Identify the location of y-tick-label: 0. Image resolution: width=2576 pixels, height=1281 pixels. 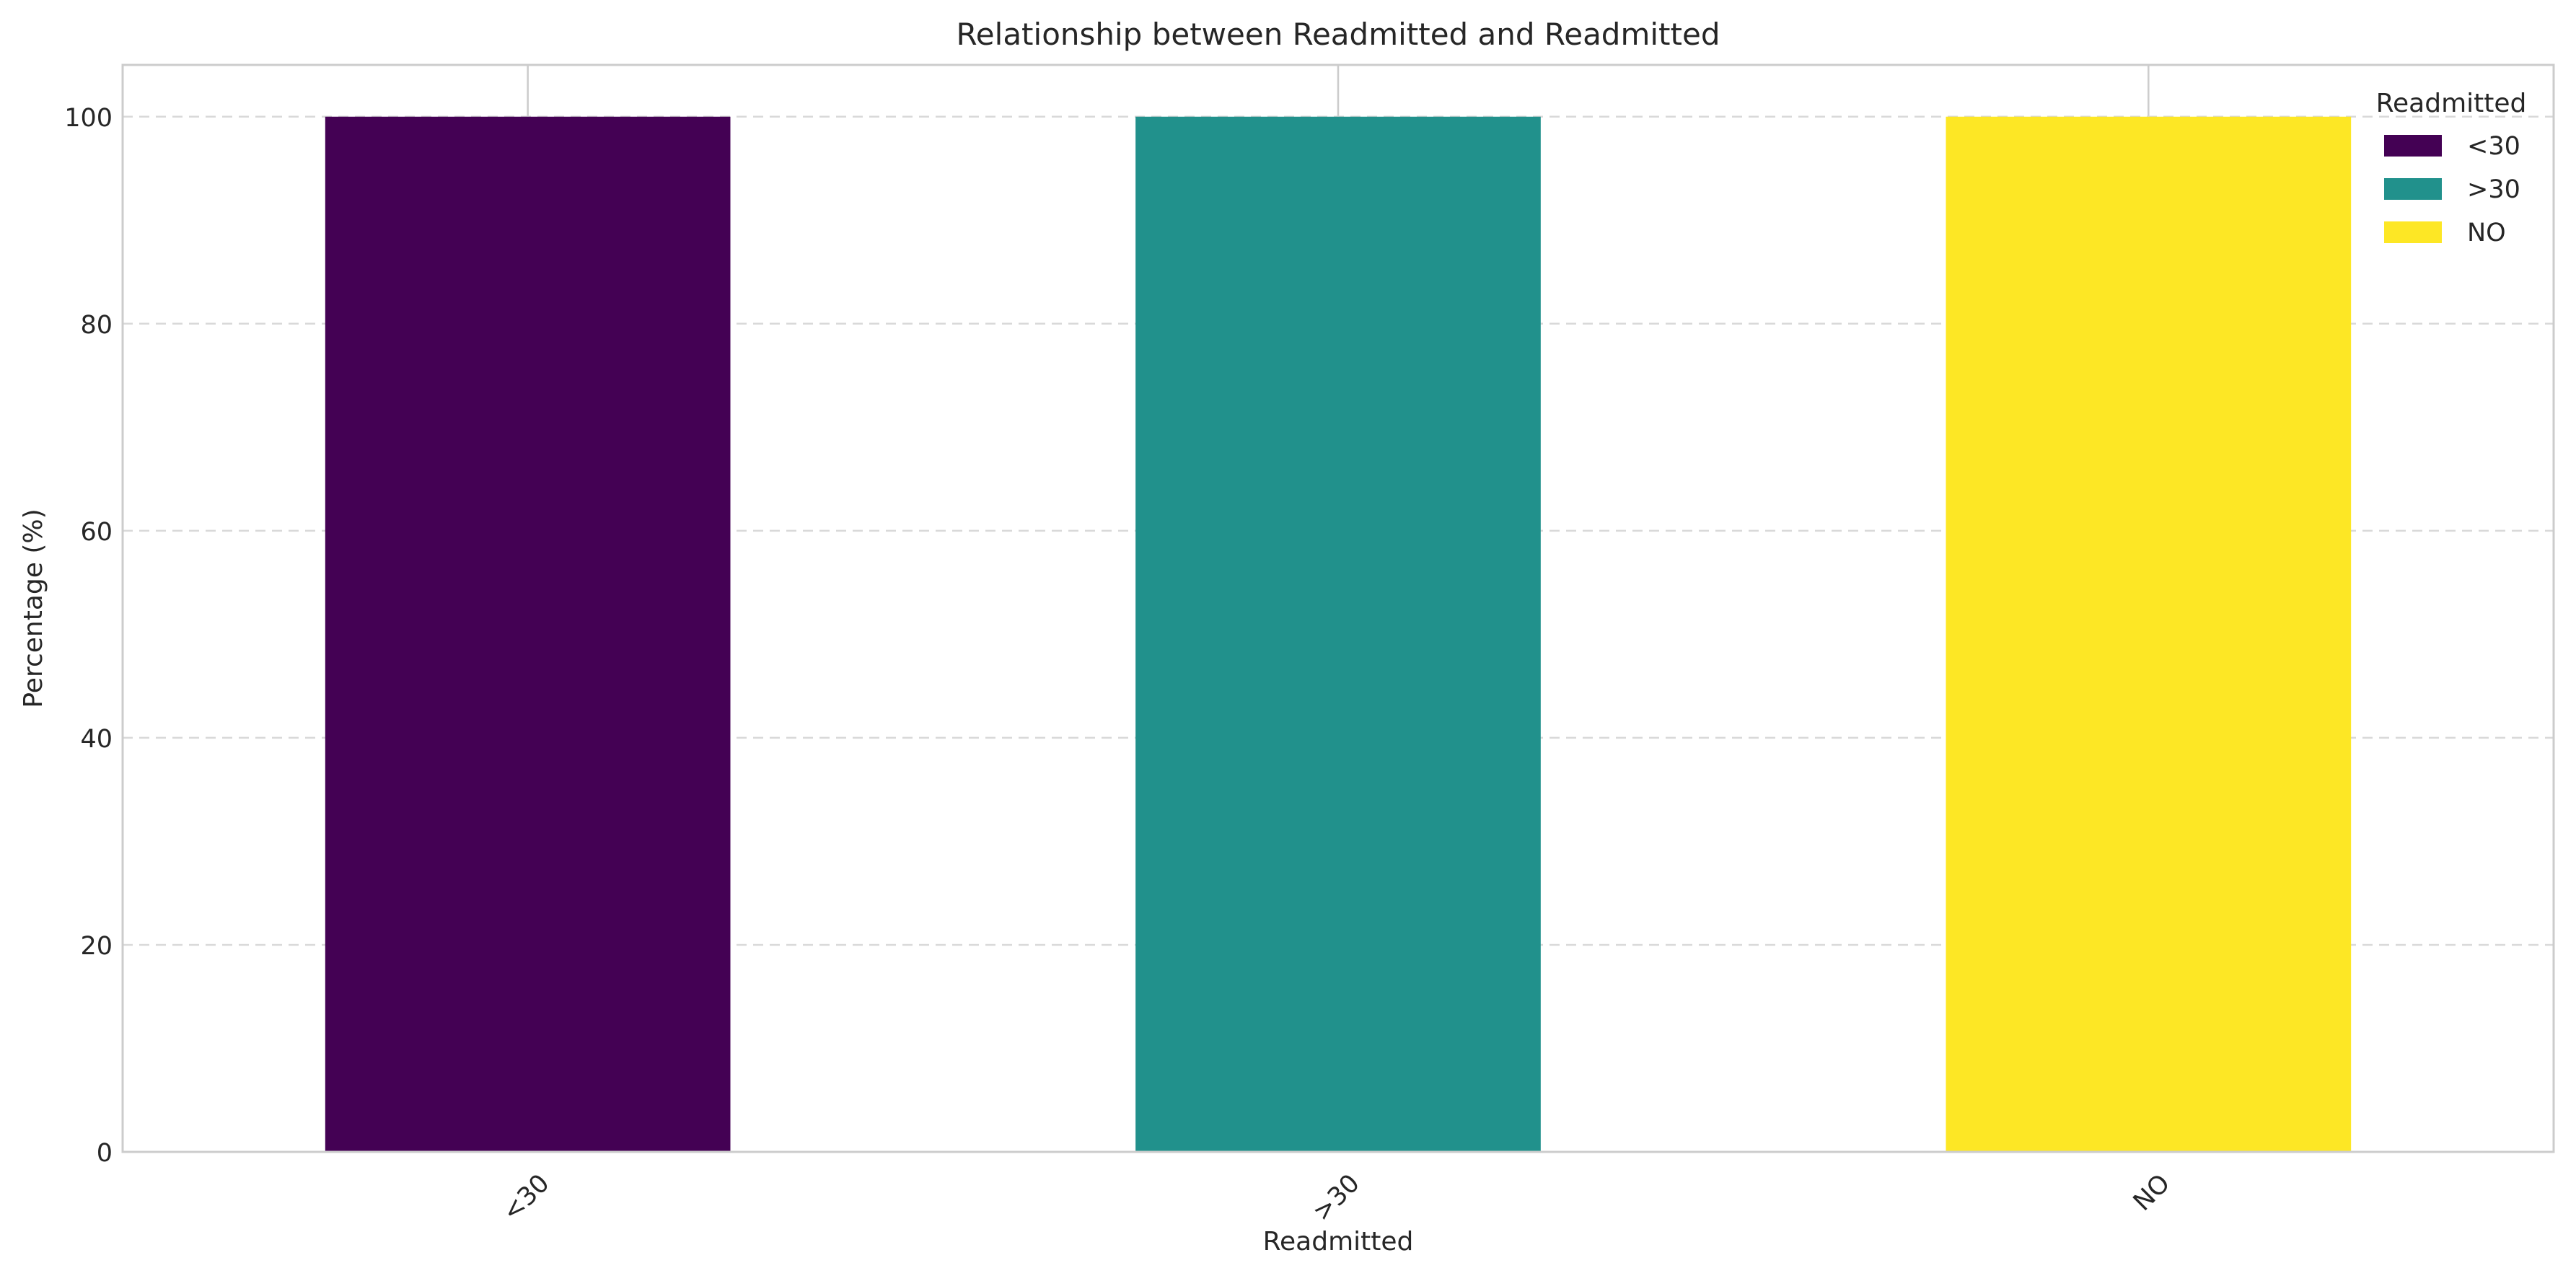
(105, 1153).